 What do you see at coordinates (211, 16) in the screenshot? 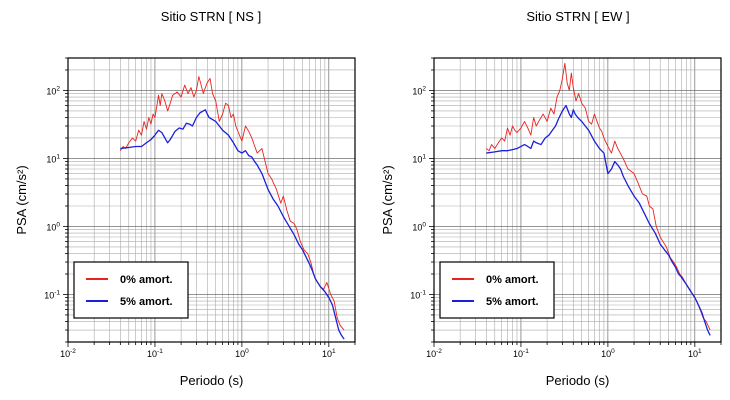
I see `chart-title: Sitio STRN [ NS ]` at bounding box center [211, 16].